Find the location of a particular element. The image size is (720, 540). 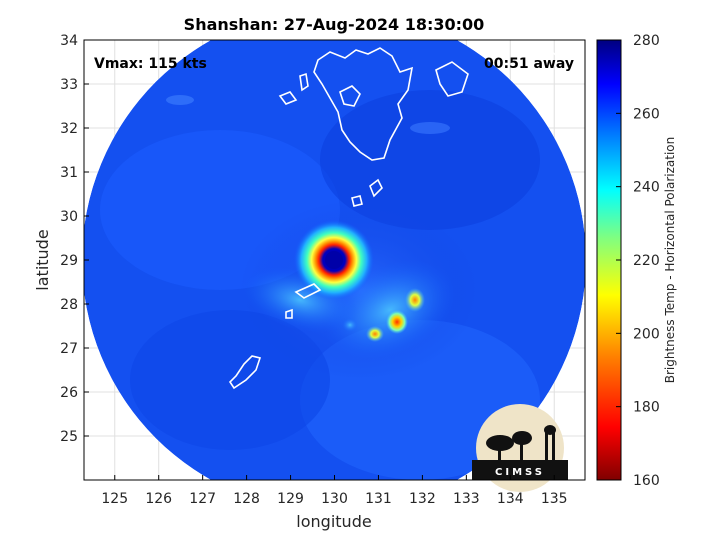

y-axis-ticks: 25 26 27 28 29 30 31 32 33 34 is located at coordinates (74, 239).